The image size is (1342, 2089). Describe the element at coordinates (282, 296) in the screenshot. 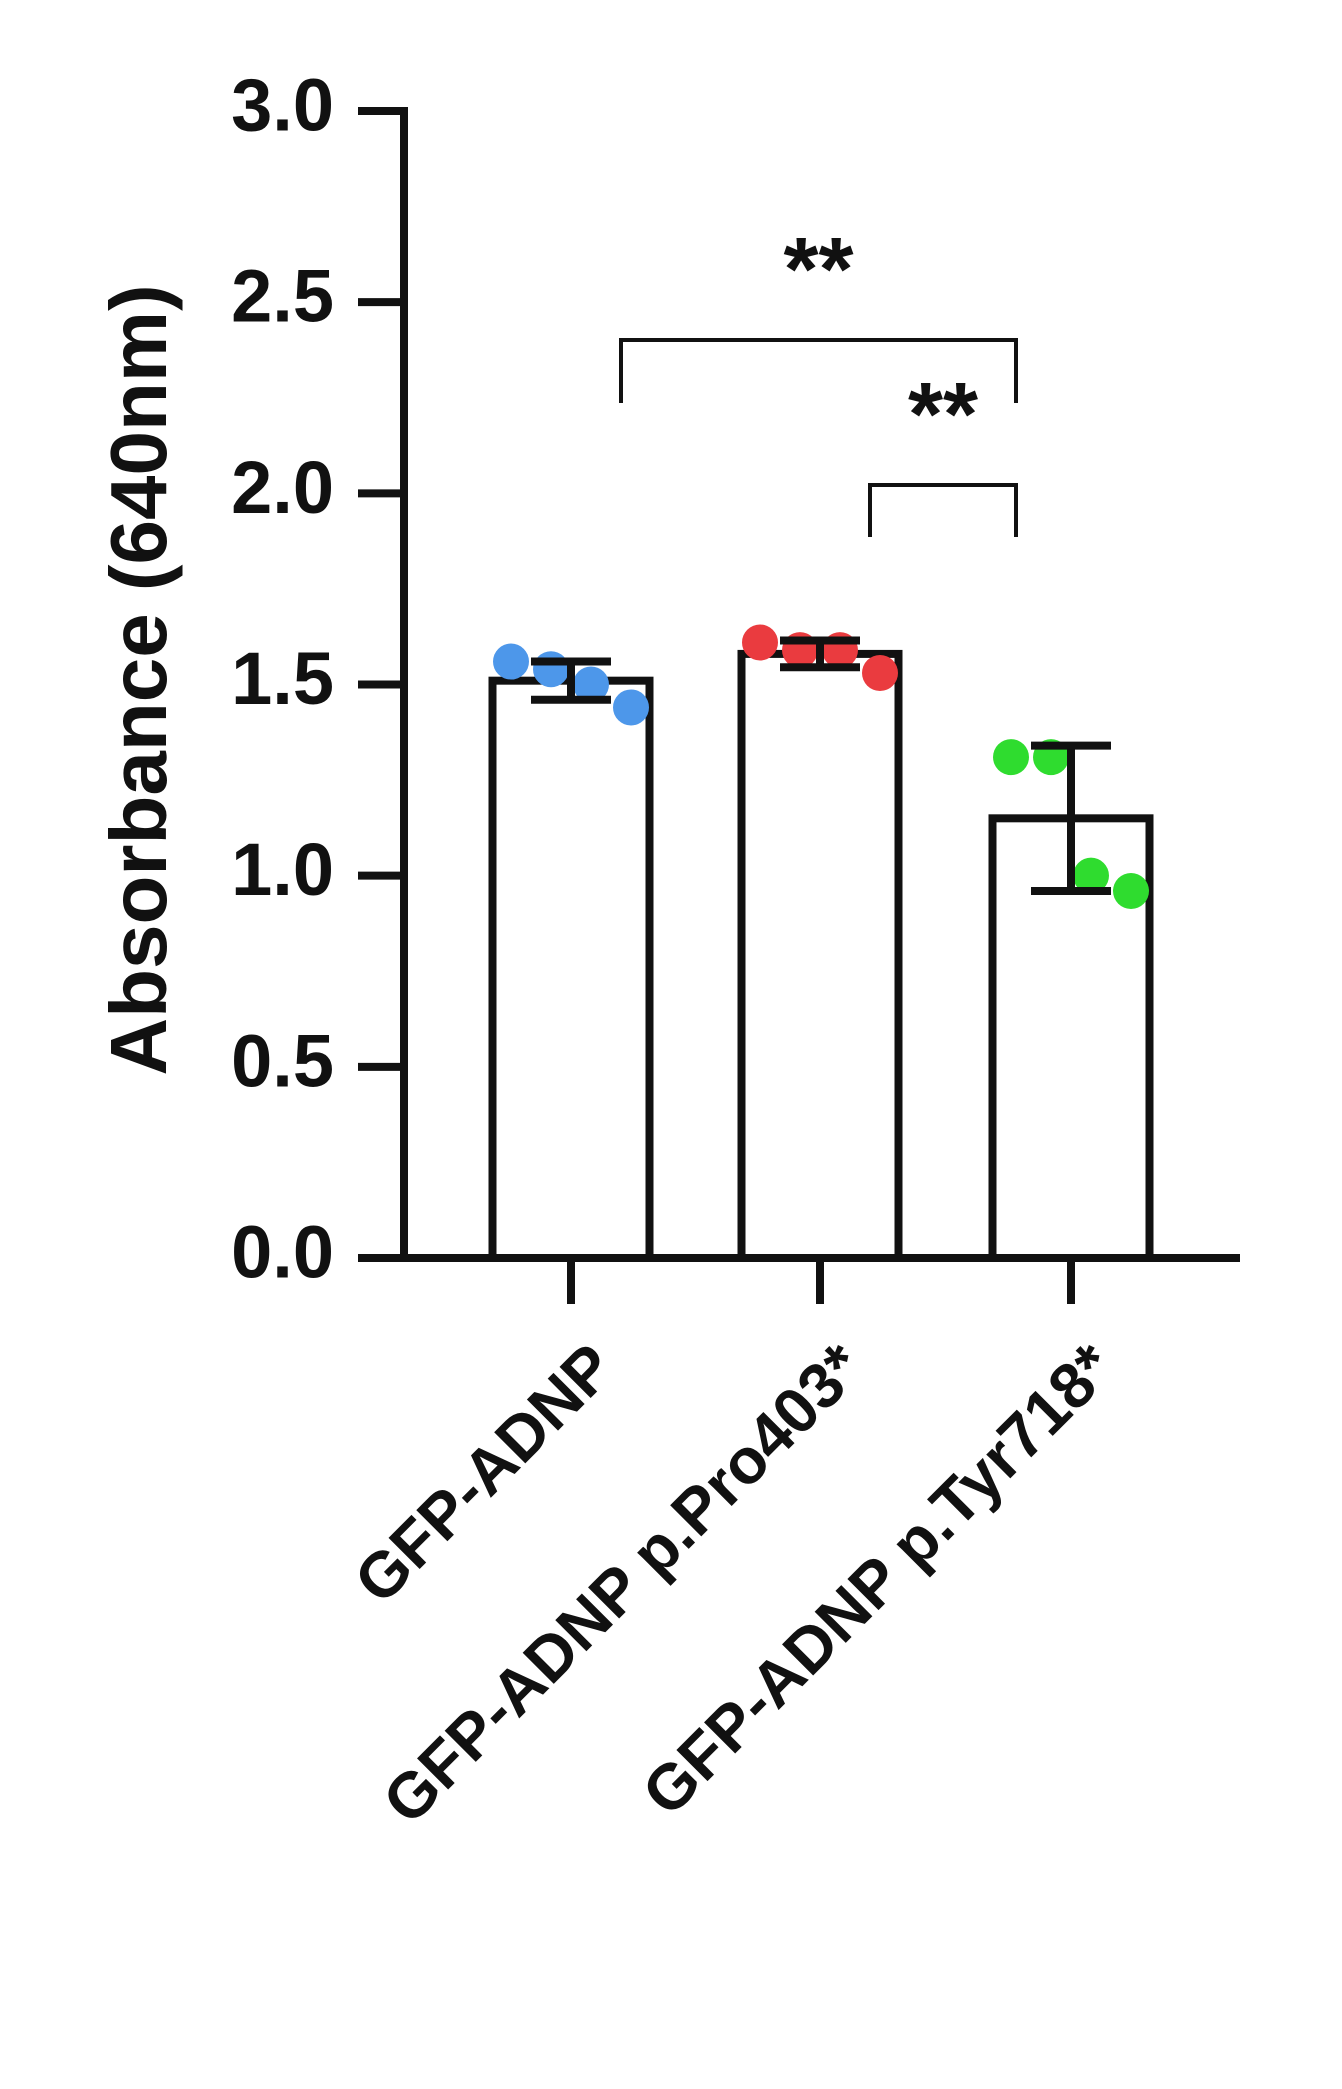

I see `y-tick-label: 2.5` at that location.